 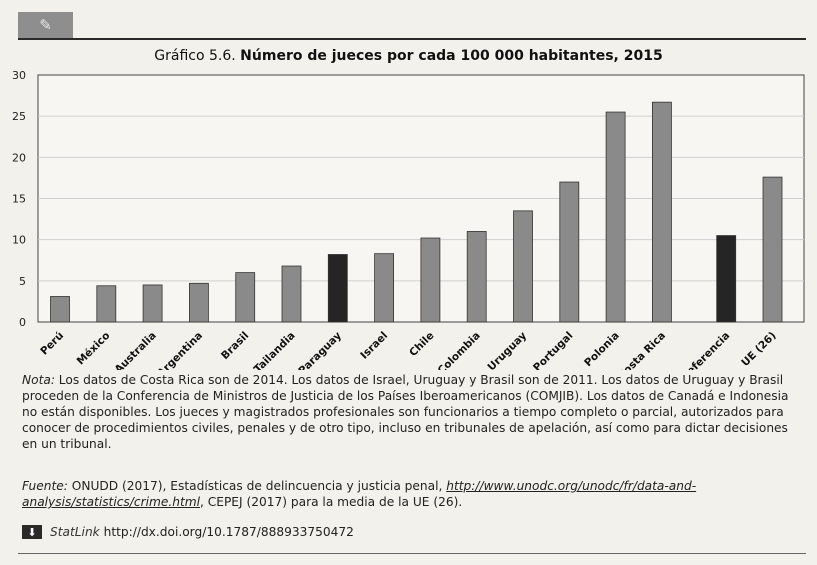 I want to click on x-tick-label: Paraguay, so click(x=320, y=350).